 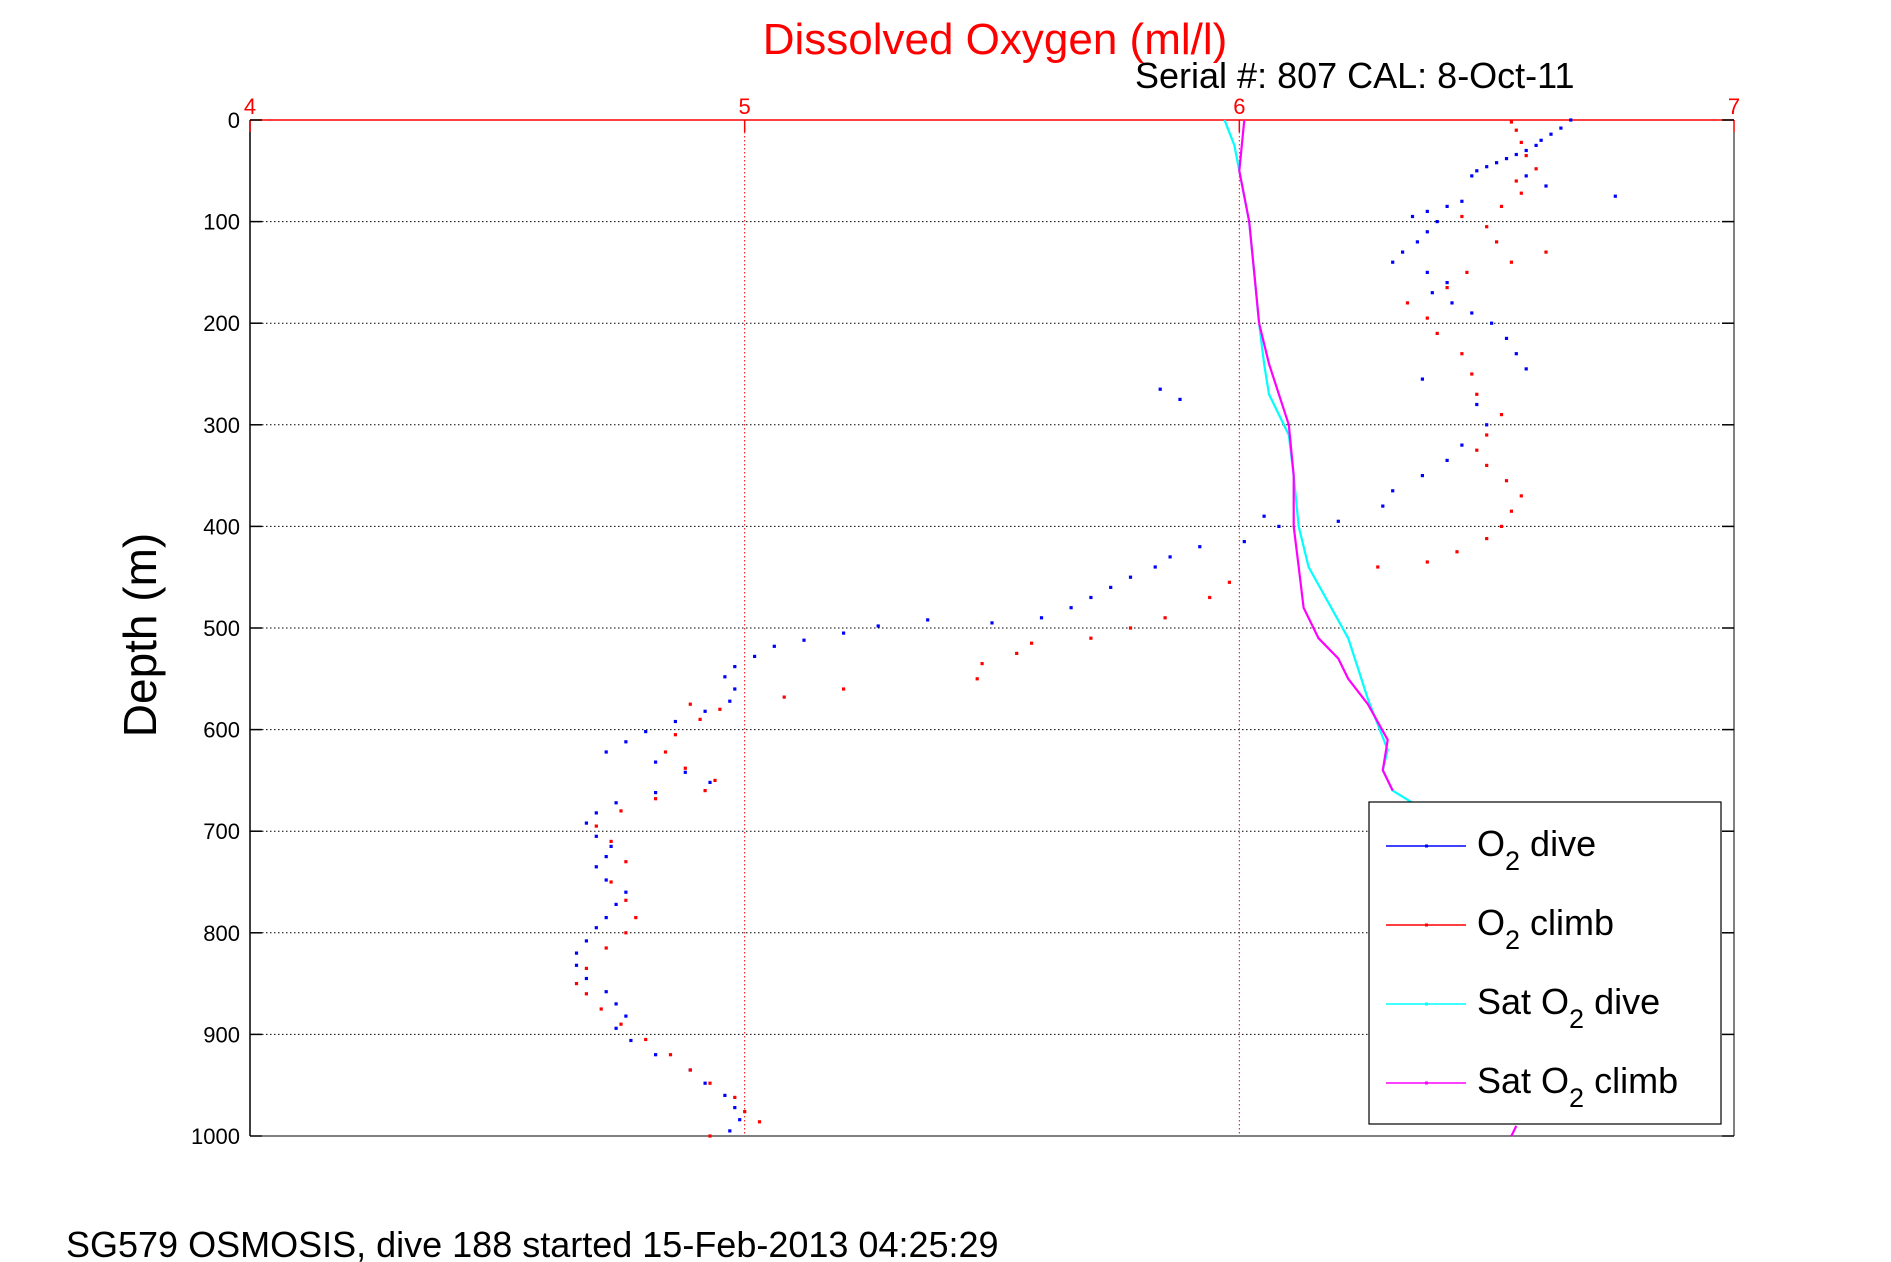 I want to click on y-tick-label: 1000, so click(x=215, y=1136).